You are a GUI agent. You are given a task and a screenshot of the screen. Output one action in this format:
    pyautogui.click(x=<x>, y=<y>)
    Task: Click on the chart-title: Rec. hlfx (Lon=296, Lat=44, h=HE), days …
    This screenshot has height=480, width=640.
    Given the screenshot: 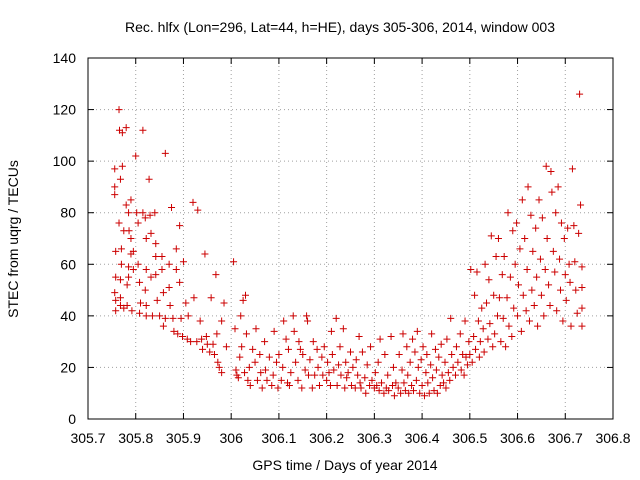 What is the action you would take?
    pyautogui.click(x=340, y=27)
    